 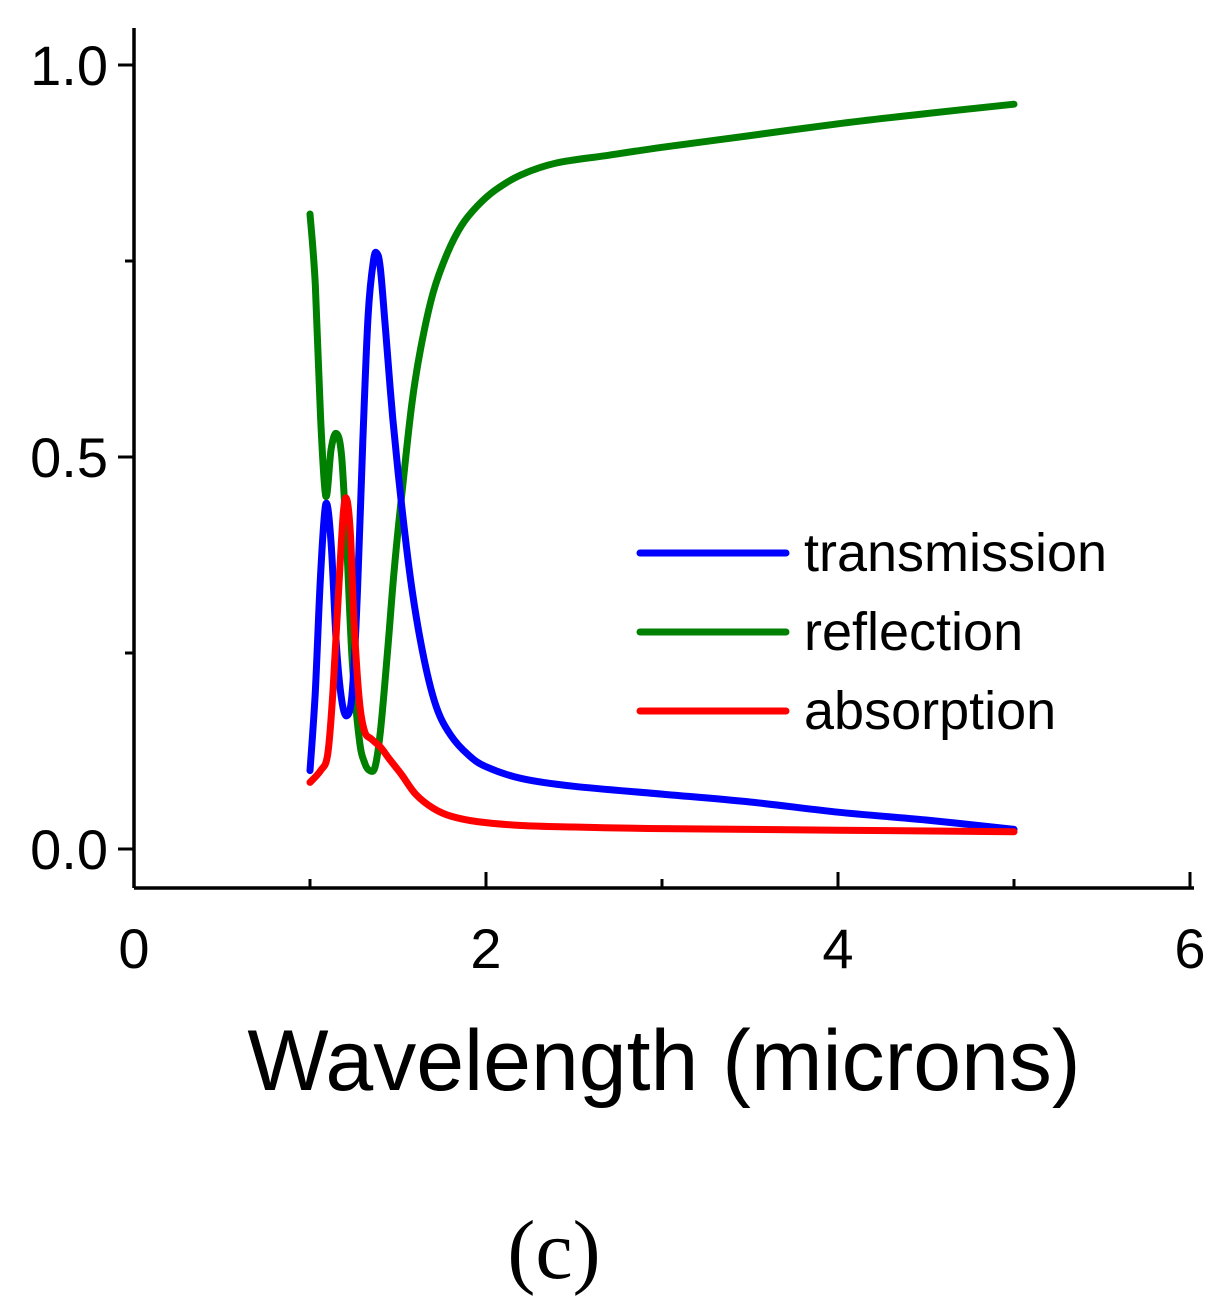 What do you see at coordinates (485, 948) in the screenshot?
I see `x-tick-label: 2` at bounding box center [485, 948].